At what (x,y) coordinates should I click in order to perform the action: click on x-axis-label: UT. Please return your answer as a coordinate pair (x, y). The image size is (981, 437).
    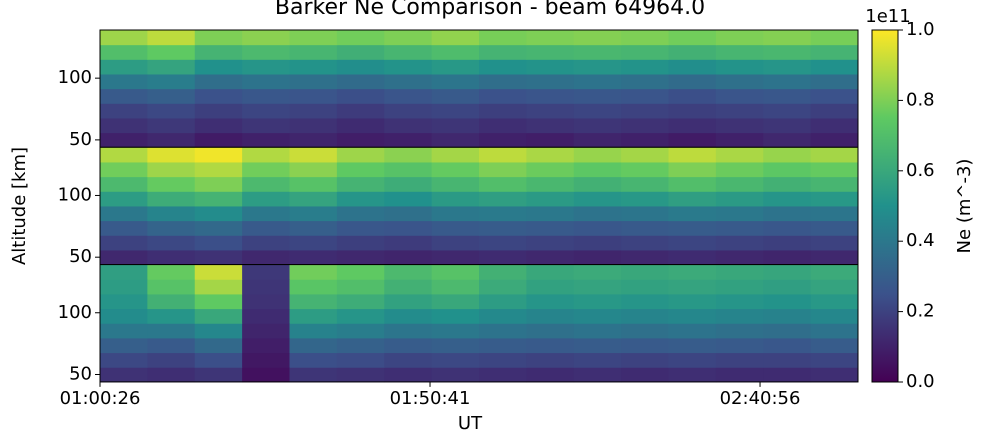
    Looking at the image, I should click on (470, 423).